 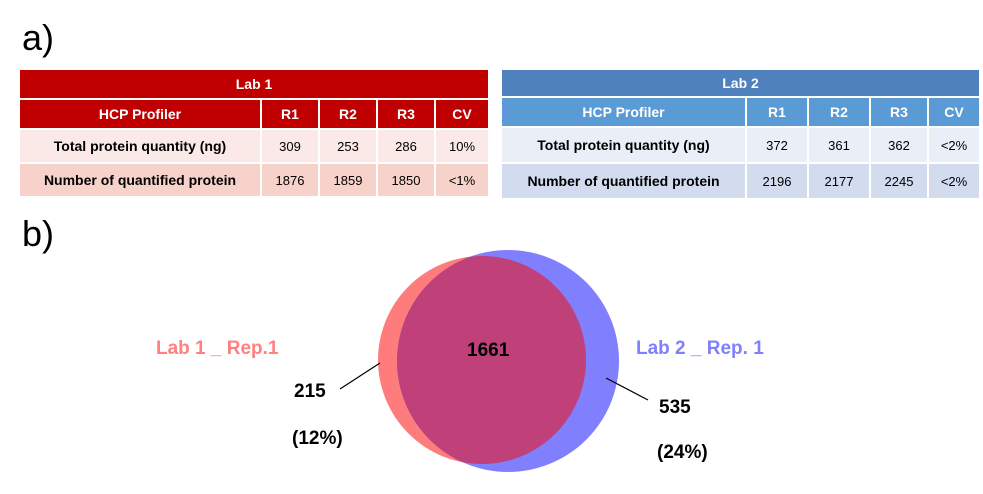 I want to click on lab1-title: Lab 1, so click(x=254, y=84).